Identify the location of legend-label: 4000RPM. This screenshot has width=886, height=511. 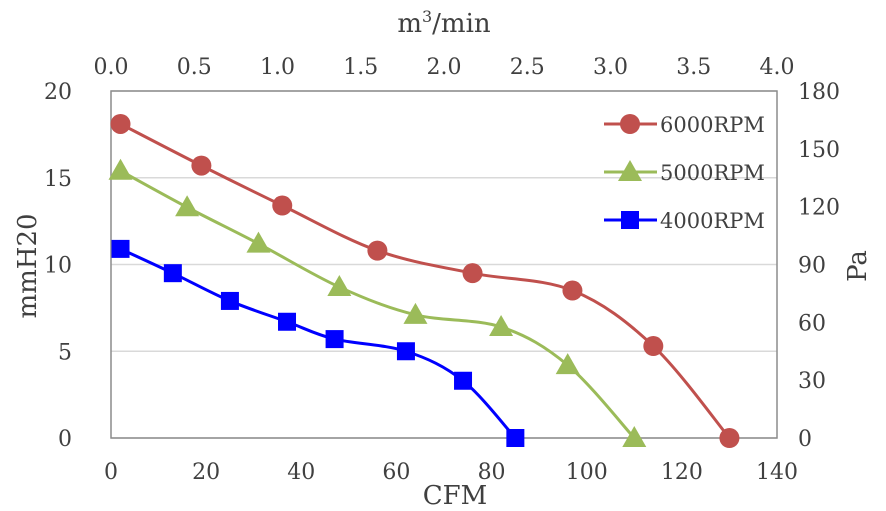
(712, 221).